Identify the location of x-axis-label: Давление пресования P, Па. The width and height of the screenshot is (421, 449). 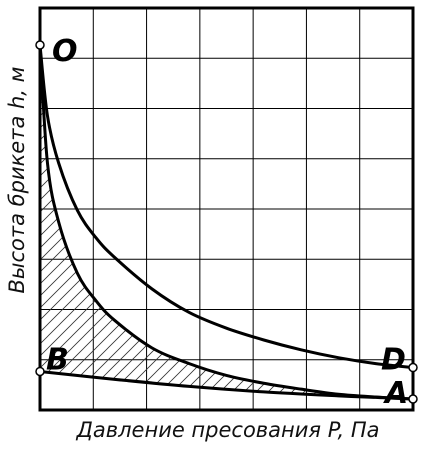
(227, 430).